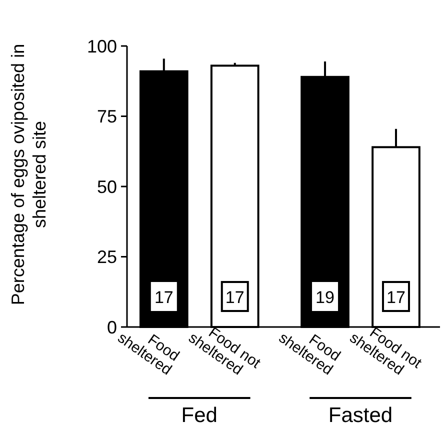 This screenshot has width=445, height=427. Describe the element at coordinates (360, 415) in the screenshot. I see `text: Fasted` at that location.